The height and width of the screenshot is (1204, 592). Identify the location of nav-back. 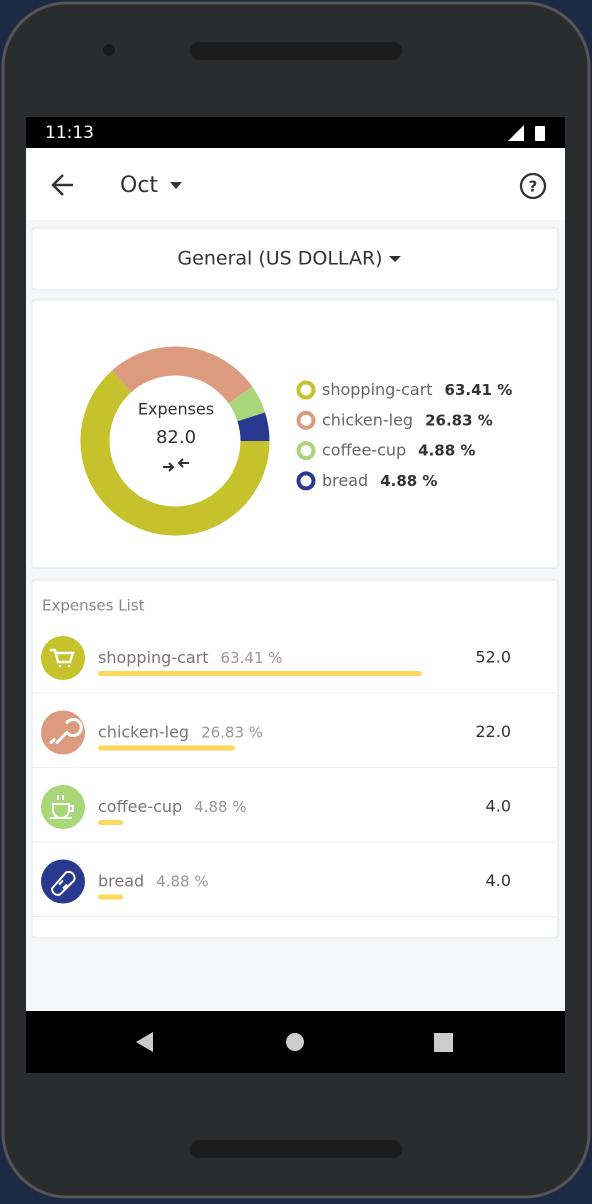
(144, 1042).